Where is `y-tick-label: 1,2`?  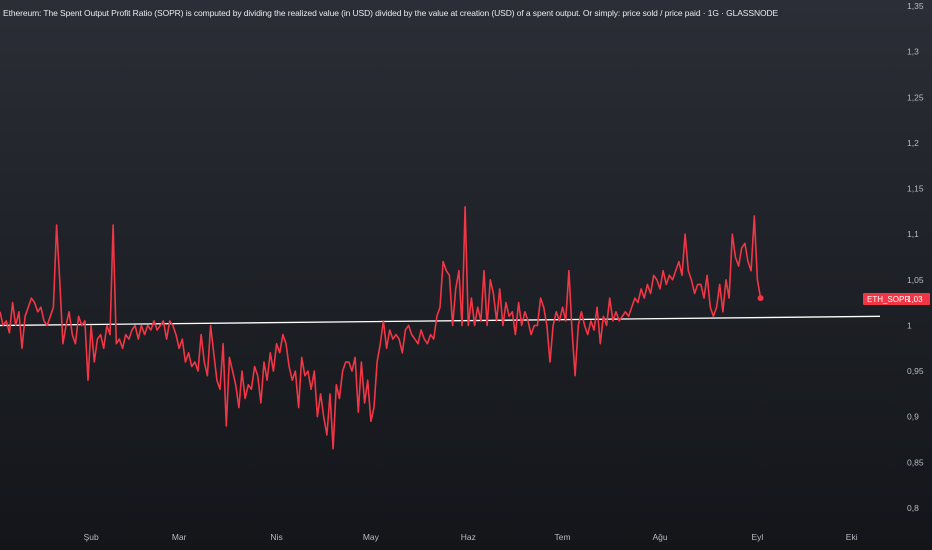 y-tick-label: 1,2 is located at coordinates (913, 143).